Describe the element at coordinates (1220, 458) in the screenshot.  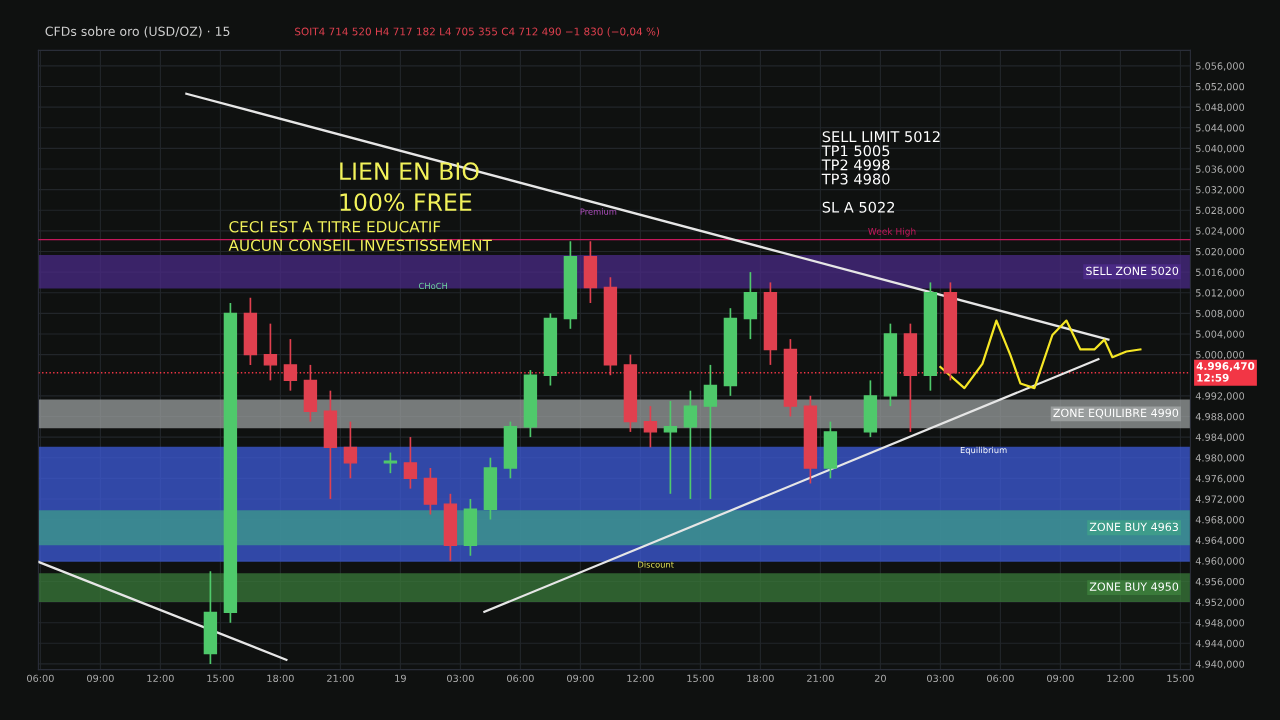
I see `y-tick-label: 4.980,000` at that location.